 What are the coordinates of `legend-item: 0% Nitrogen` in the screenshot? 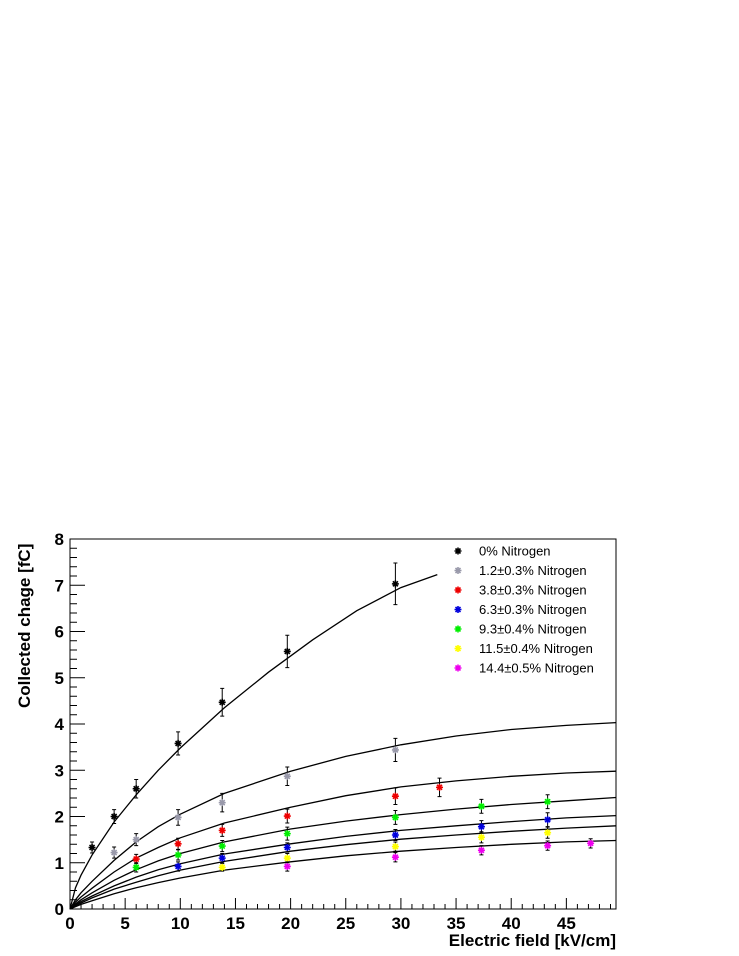 It's located at (502, 551).